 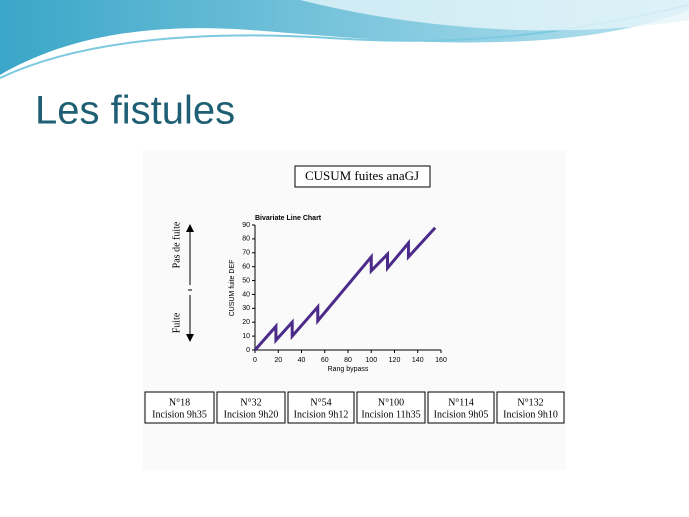 What do you see at coordinates (246, 267) in the screenshot?
I see `y-tick-label: 60` at bounding box center [246, 267].